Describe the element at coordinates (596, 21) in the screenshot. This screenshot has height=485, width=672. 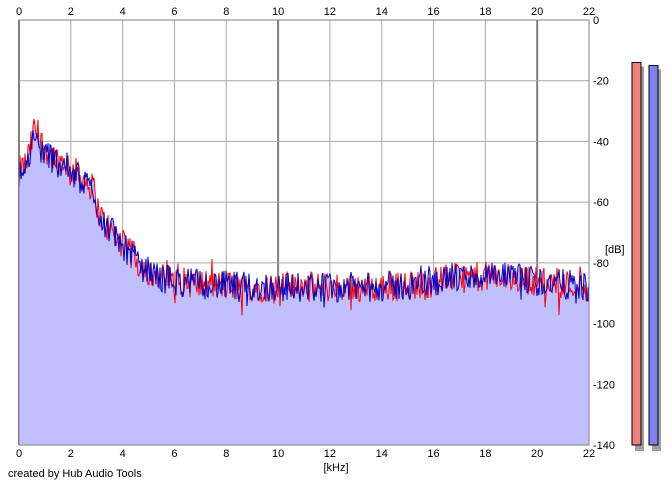
I see `y-tick-label: 0` at that location.